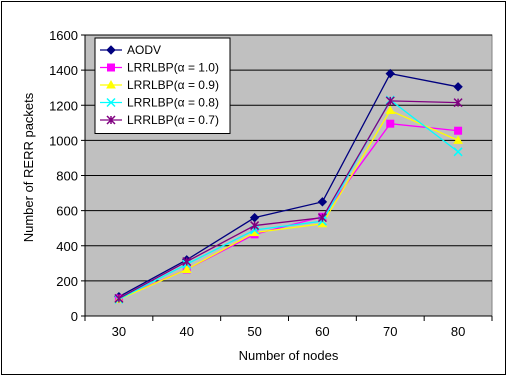  I want to click on y-tick-label: 400, so click(67, 246).